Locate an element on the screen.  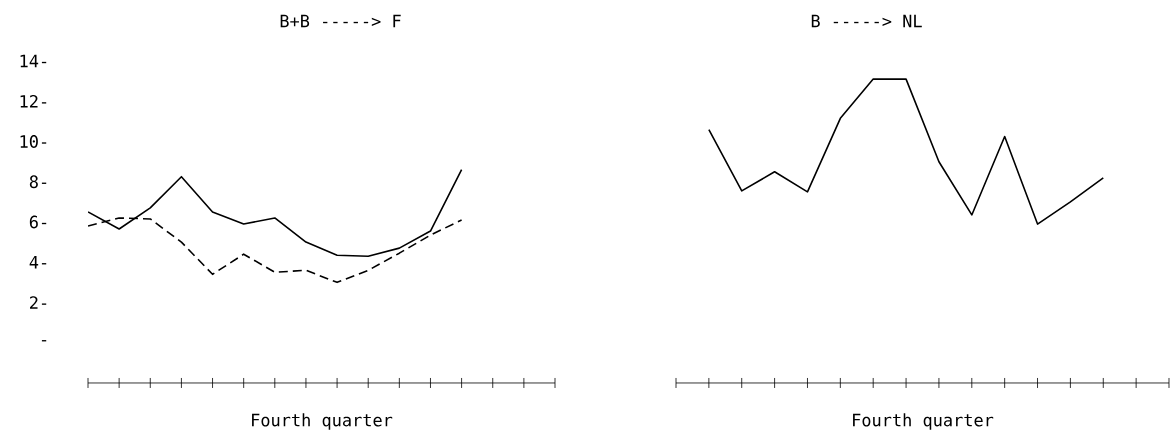
y-tick-label: 8- is located at coordinates (38, 182).